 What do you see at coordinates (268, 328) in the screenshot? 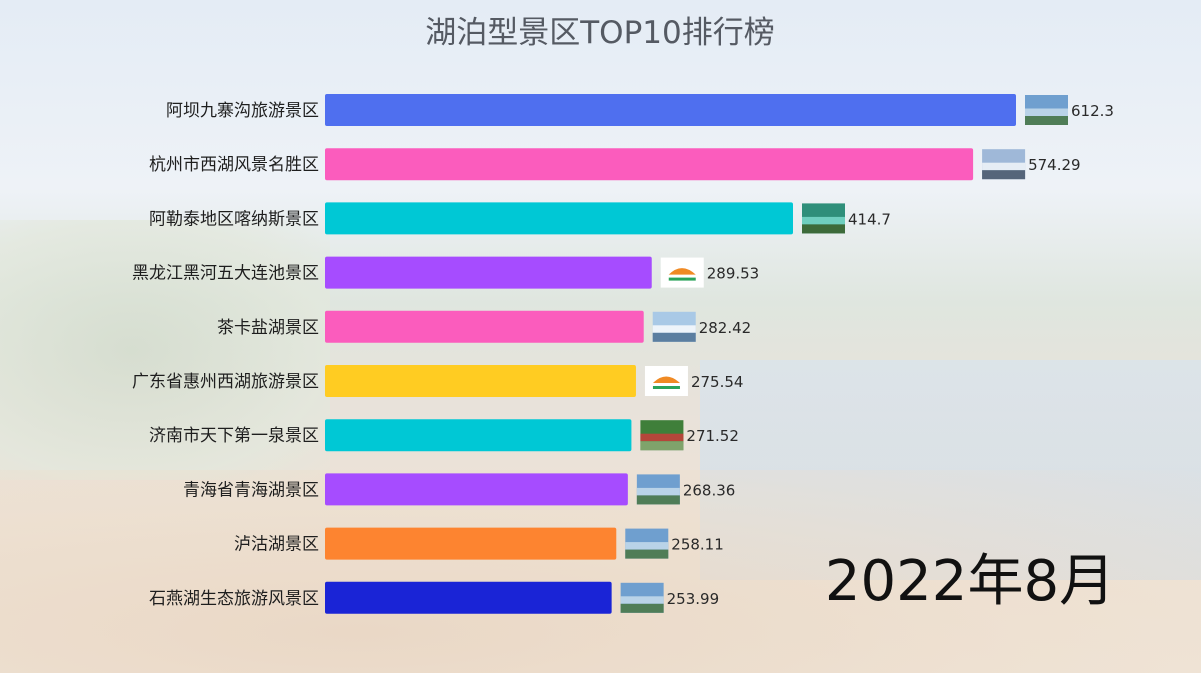
I see `category-label: 茶卡盐湖景区` at bounding box center [268, 328].